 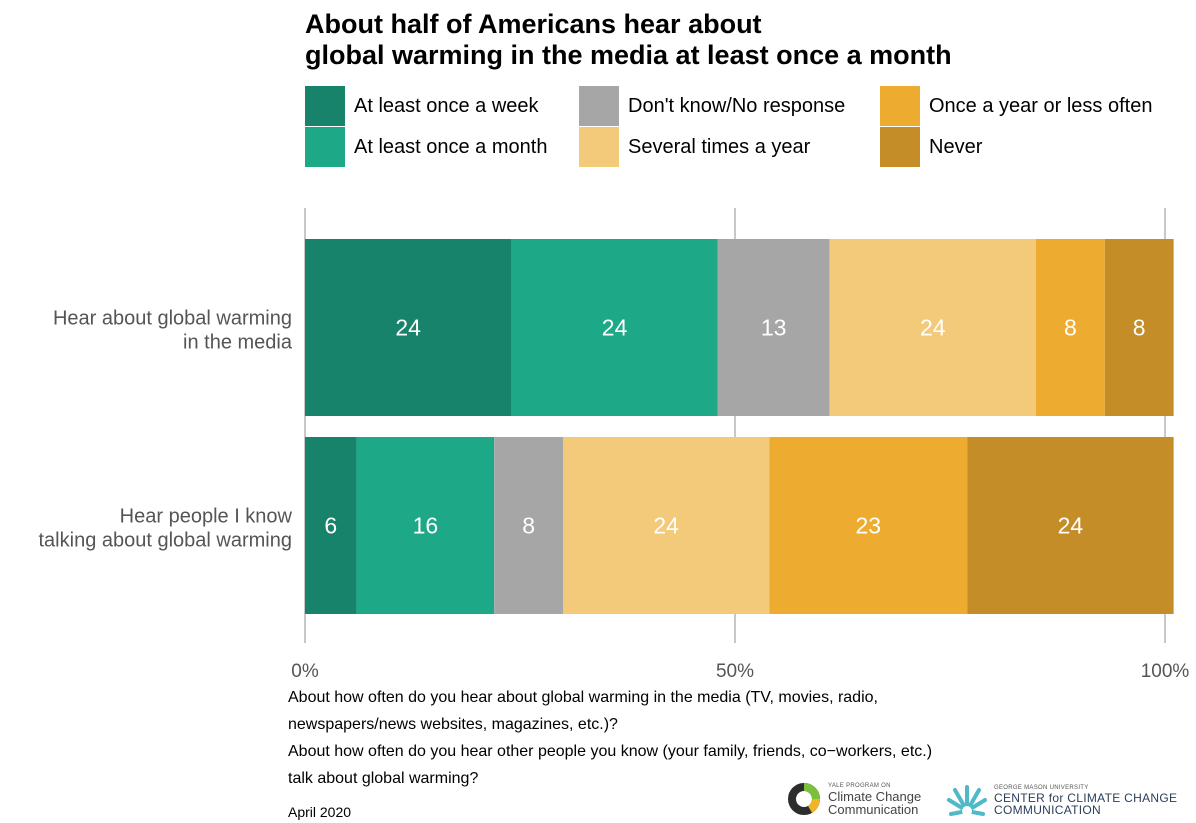 What do you see at coordinates (859, 786) in the screenshot?
I see `yale-logo-small: YALE PROGRAM ON` at bounding box center [859, 786].